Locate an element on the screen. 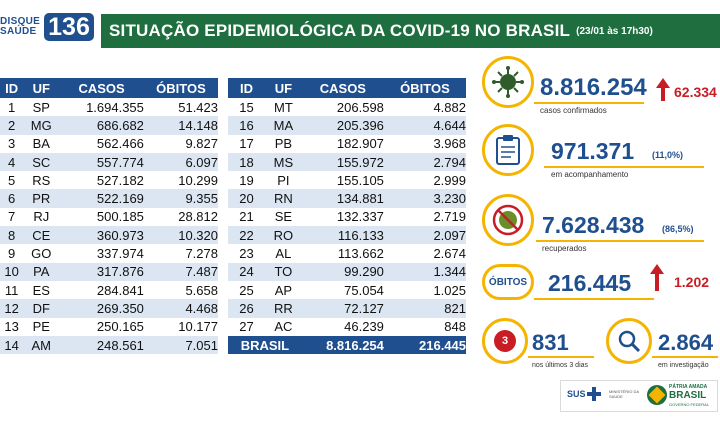 This screenshot has width=720, height=424. table-row: 2 MG 686.682 14.148 is located at coordinates (109, 125).